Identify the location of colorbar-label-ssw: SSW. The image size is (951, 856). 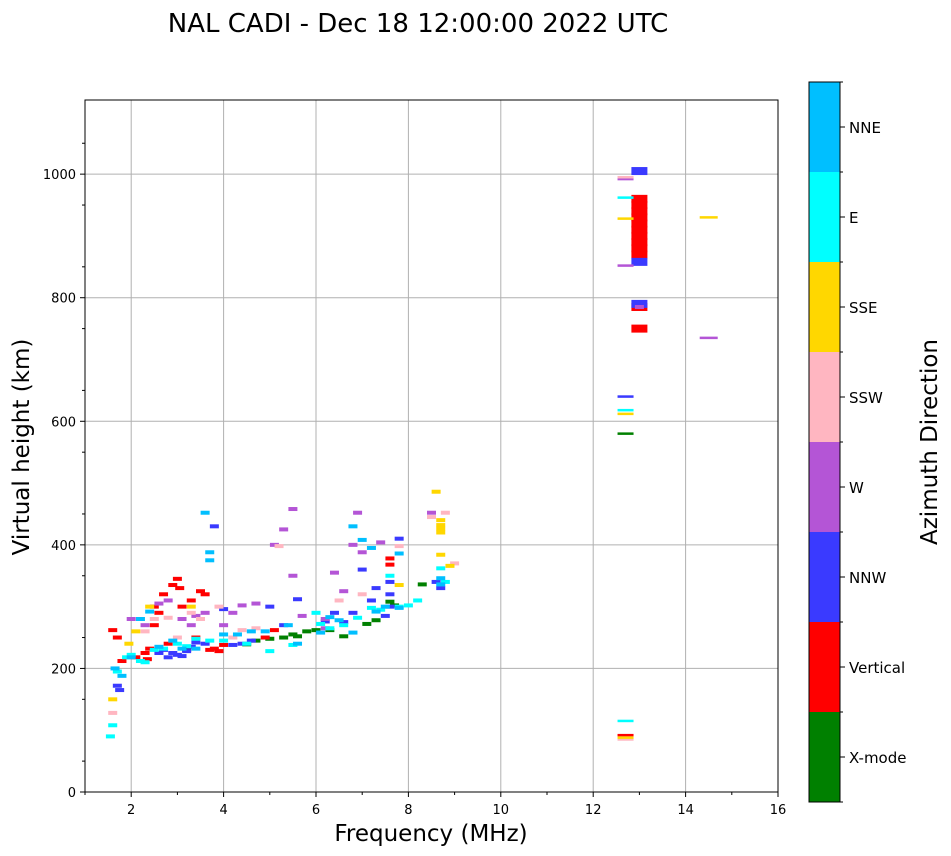
(866, 398).